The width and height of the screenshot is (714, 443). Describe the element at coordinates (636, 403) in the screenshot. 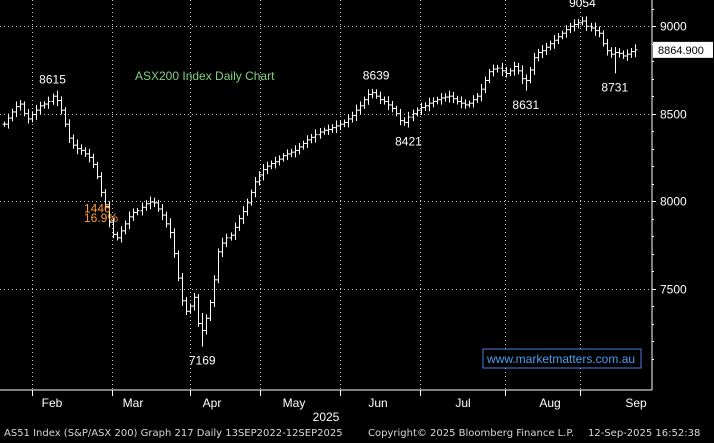

I see `x-tick-label: Sep` at that location.